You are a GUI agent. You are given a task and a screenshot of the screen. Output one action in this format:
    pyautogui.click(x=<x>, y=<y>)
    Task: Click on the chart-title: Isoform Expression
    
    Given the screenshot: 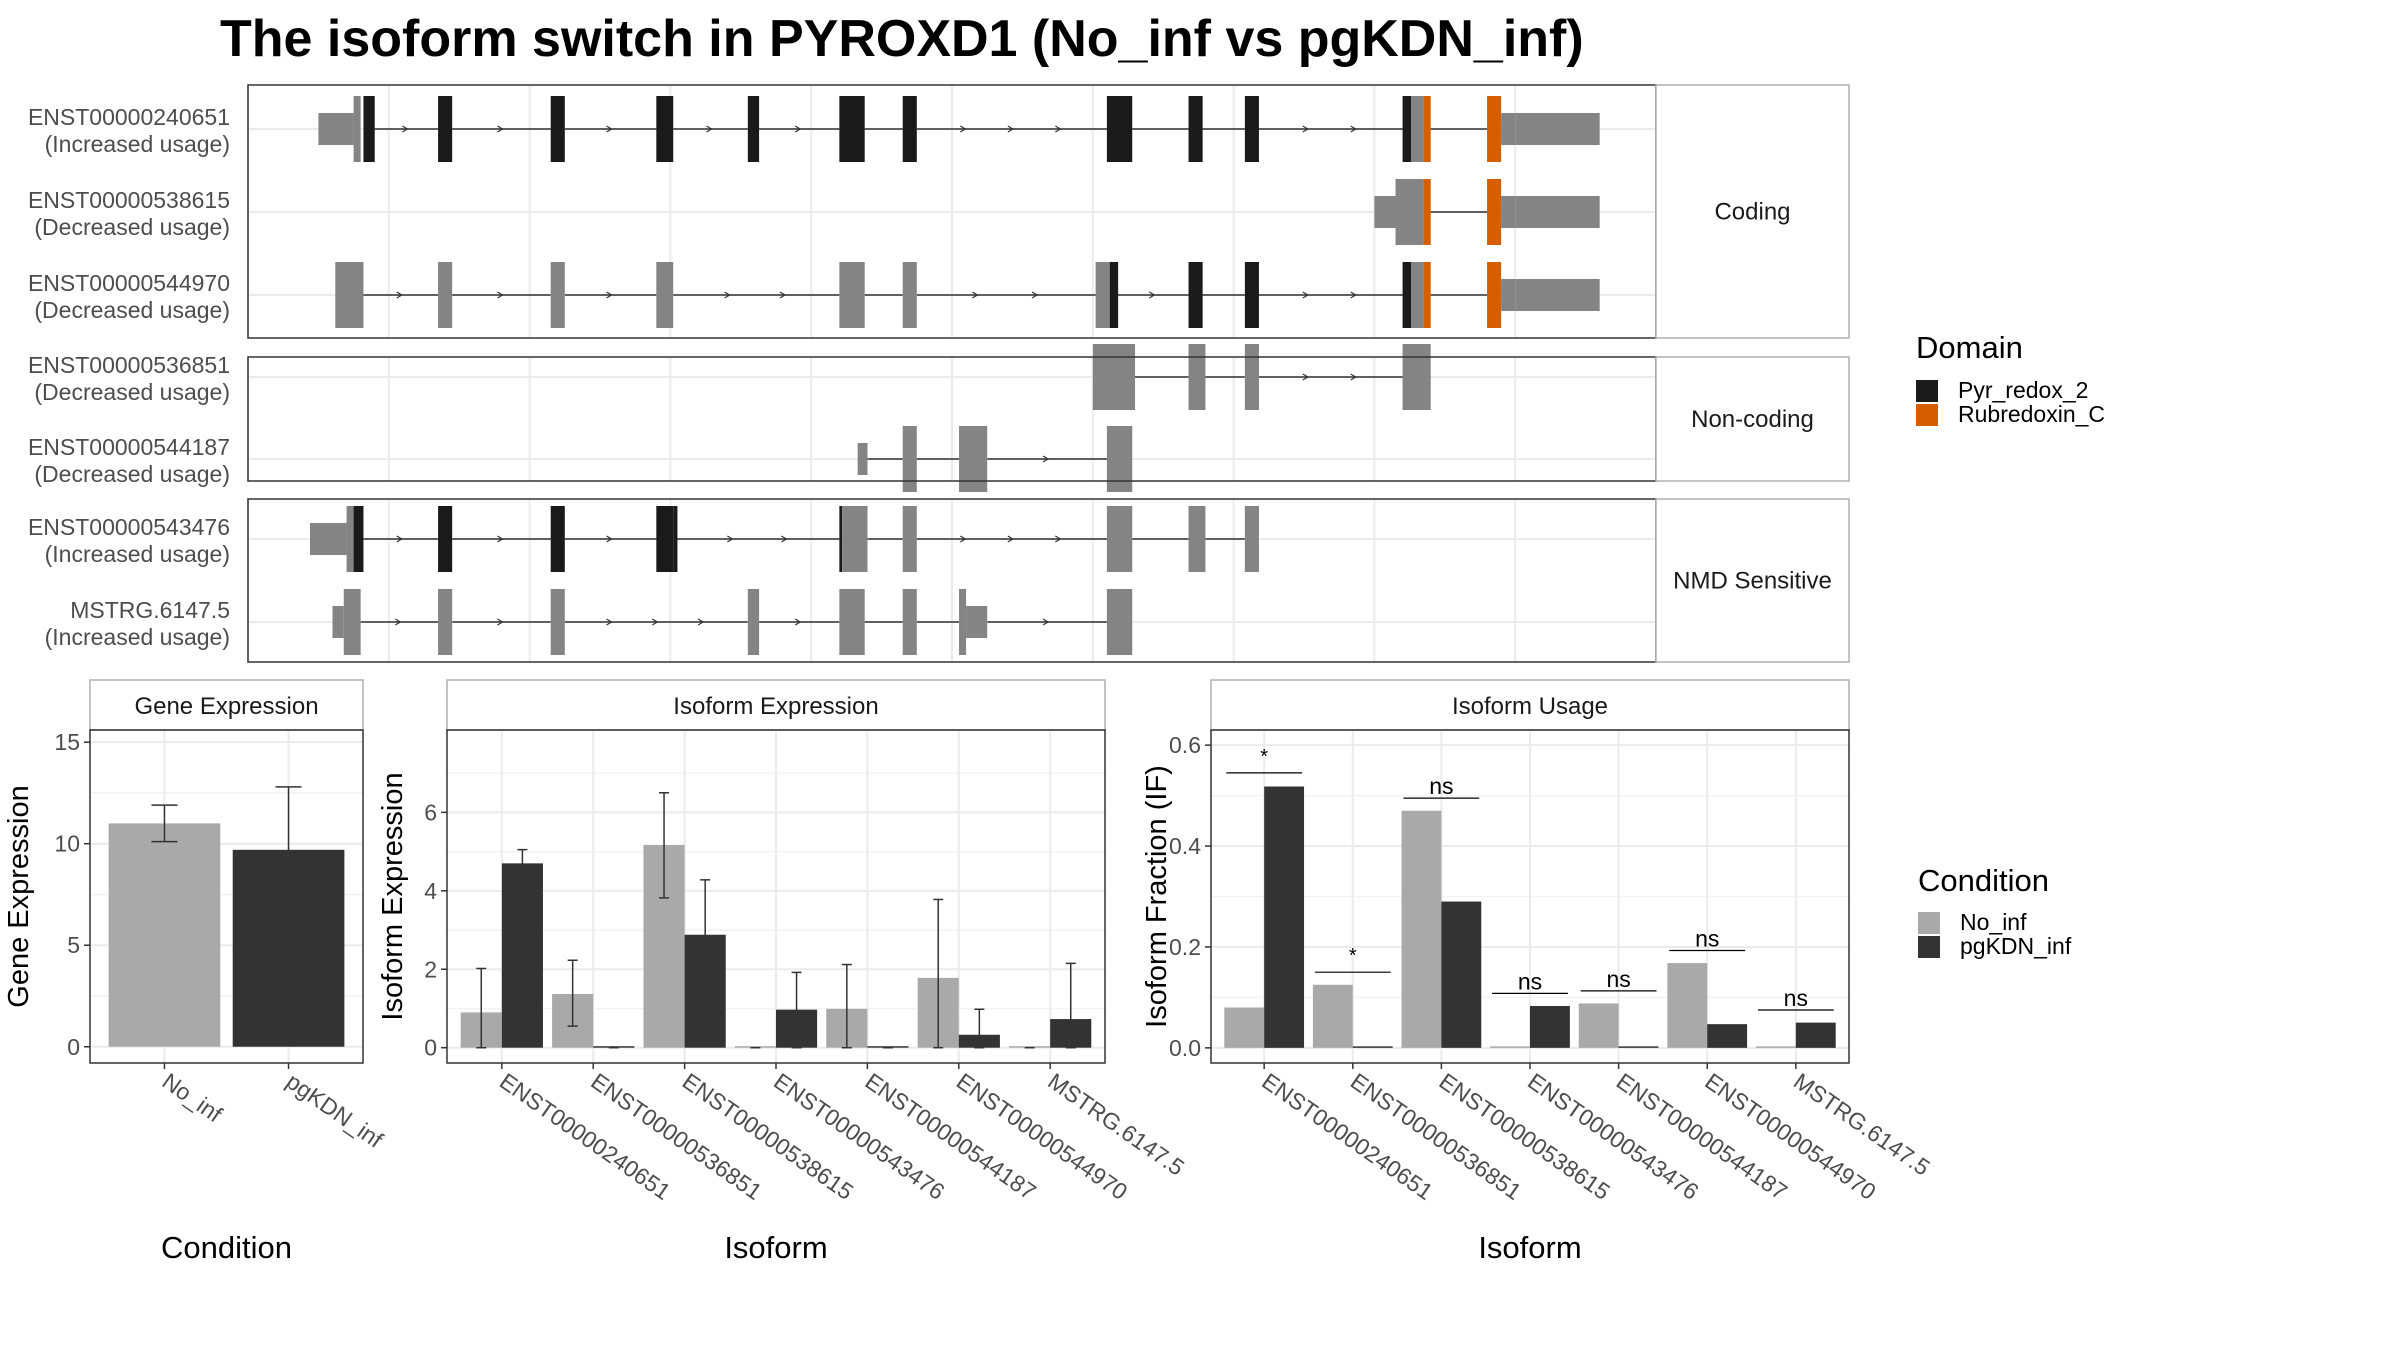 What is the action you would take?
    pyautogui.click(x=775, y=706)
    